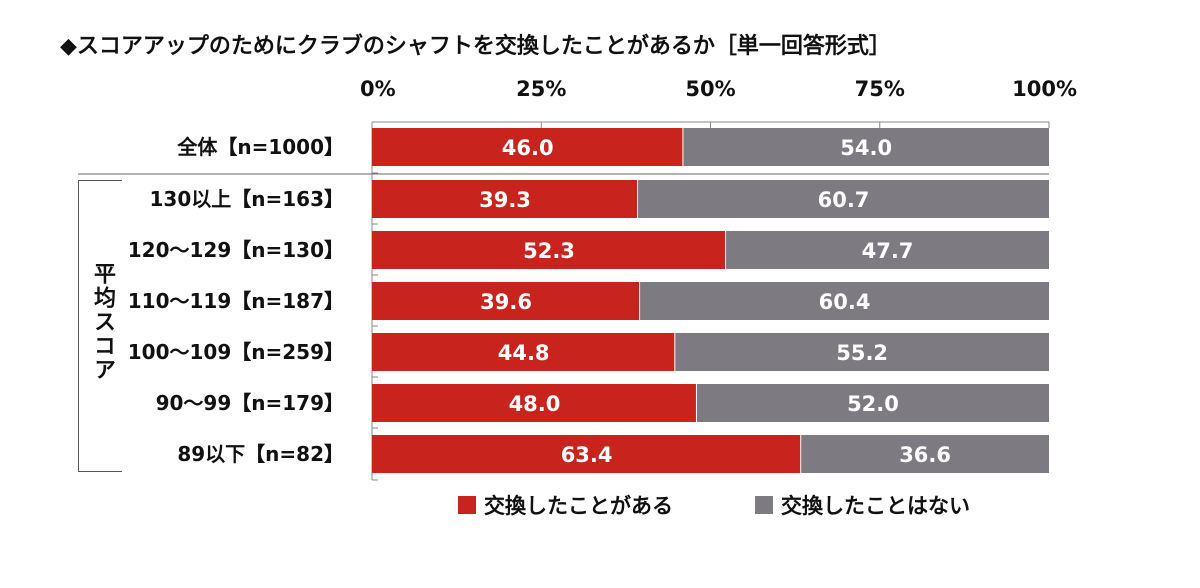 The height and width of the screenshot is (588, 1200). What do you see at coordinates (260, 454) in the screenshot?
I see `category-label: 89以下【n=82】` at bounding box center [260, 454].